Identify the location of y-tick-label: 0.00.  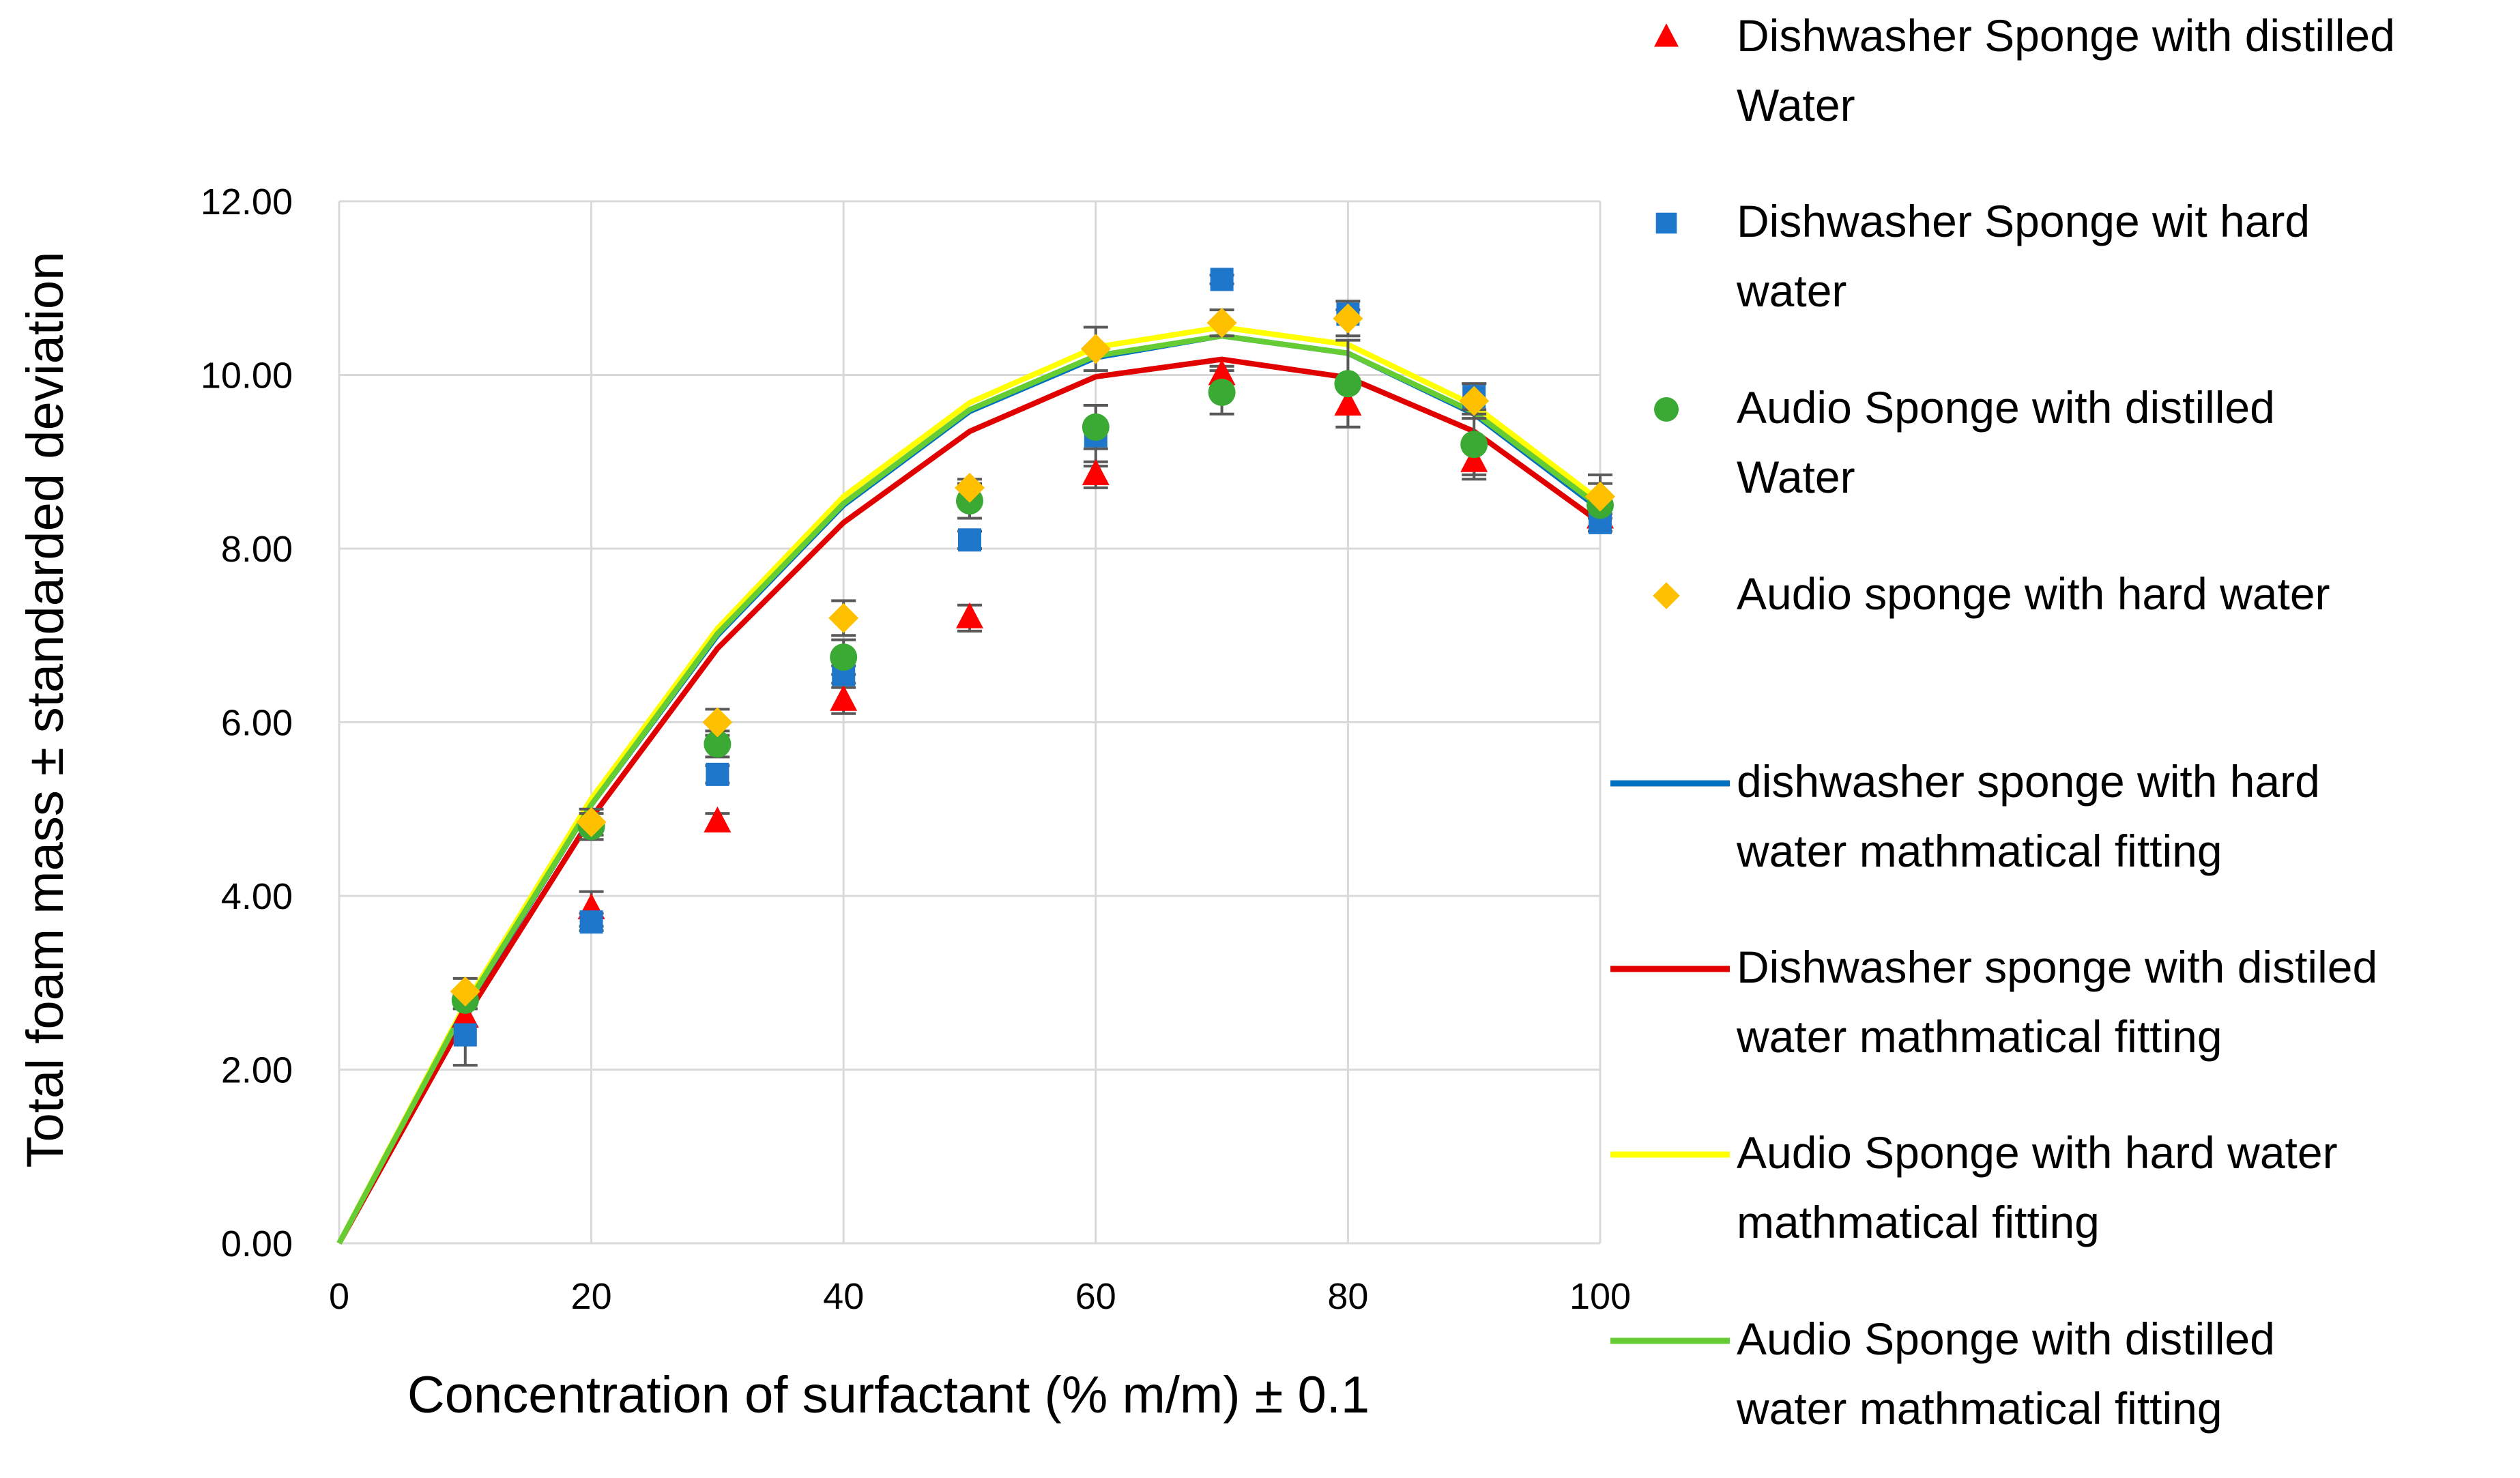
(257, 1243).